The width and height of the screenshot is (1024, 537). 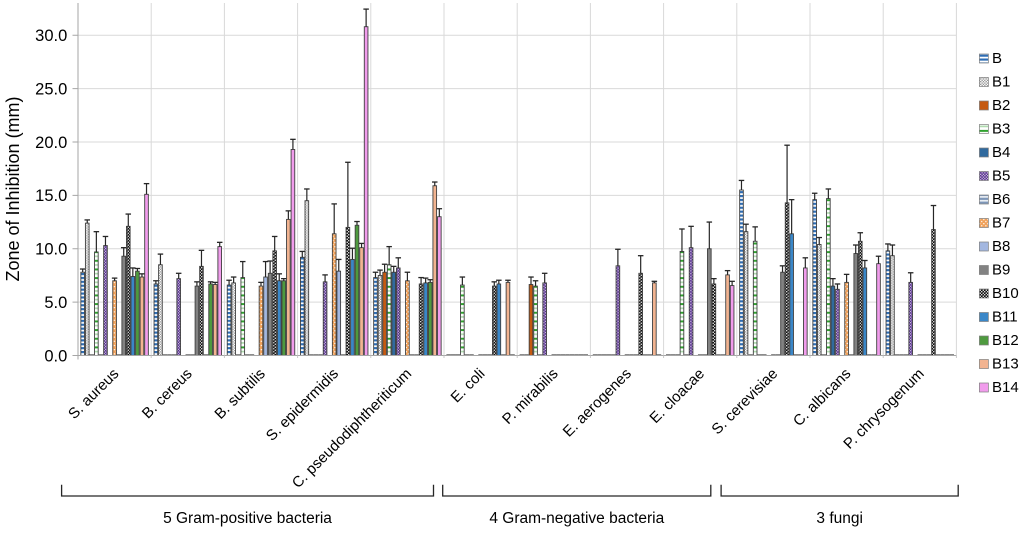 What do you see at coordinates (13, 188) in the screenshot?
I see `svg-text: Zone of Inhibition (mm)` at bounding box center [13, 188].